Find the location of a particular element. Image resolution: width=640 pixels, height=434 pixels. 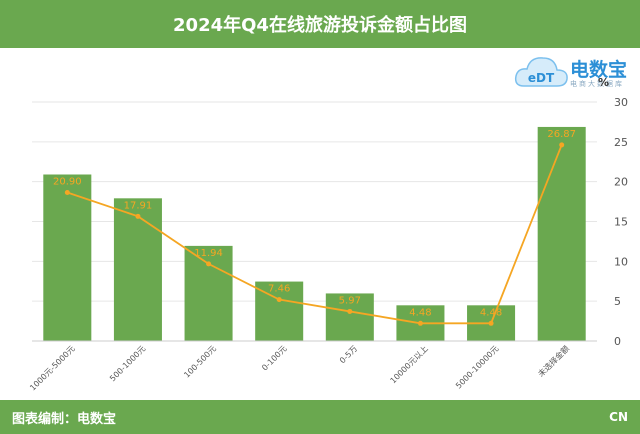

y-tick-label: 15 is located at coordinates (621, 222).